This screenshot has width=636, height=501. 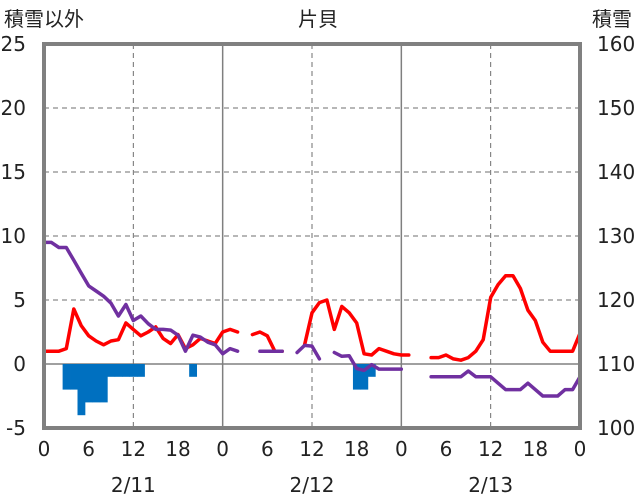 I want to click on left-tick-label: 25, so click(x=13, y=44).